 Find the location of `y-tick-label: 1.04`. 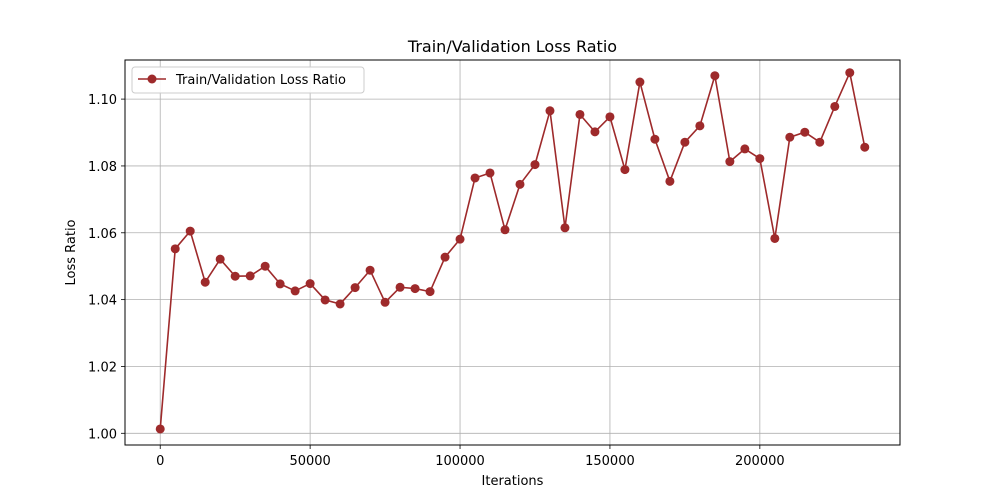

y-tick-label: 1.04 is located at coordinates (102, 301).